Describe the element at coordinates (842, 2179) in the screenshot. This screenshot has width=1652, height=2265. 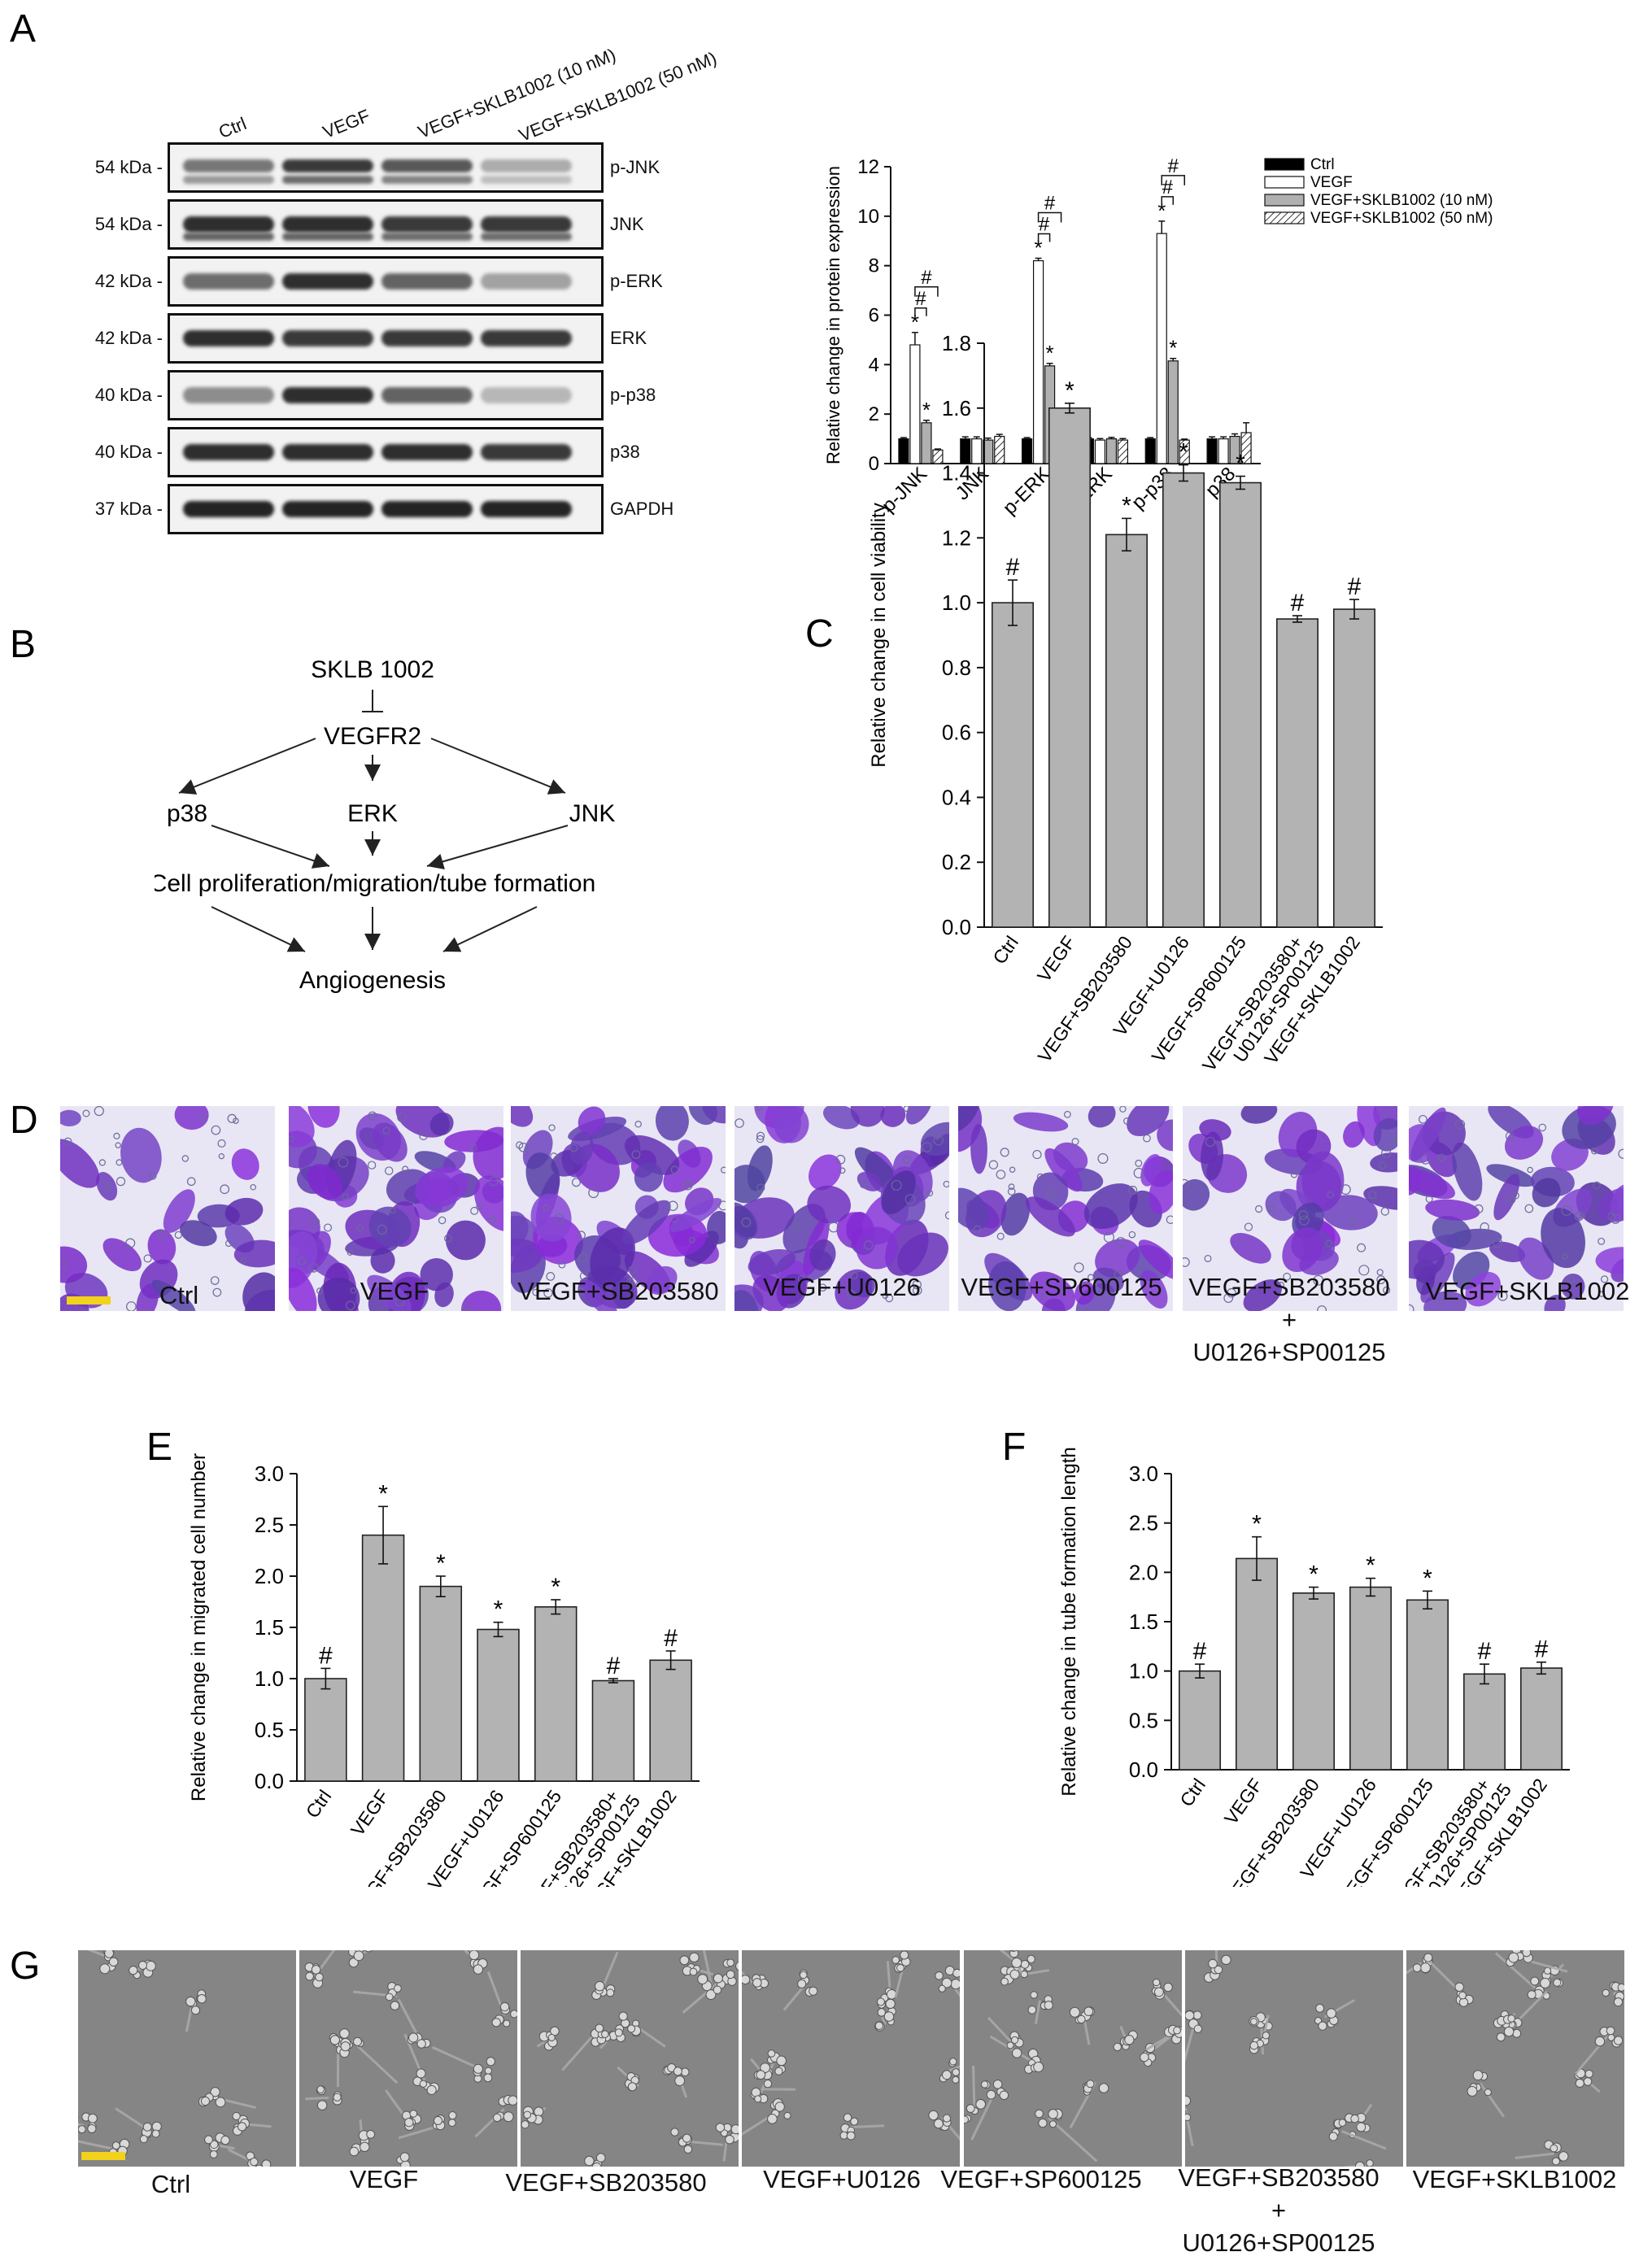
I see `tube-caption: VEGF+U0126` at that location.